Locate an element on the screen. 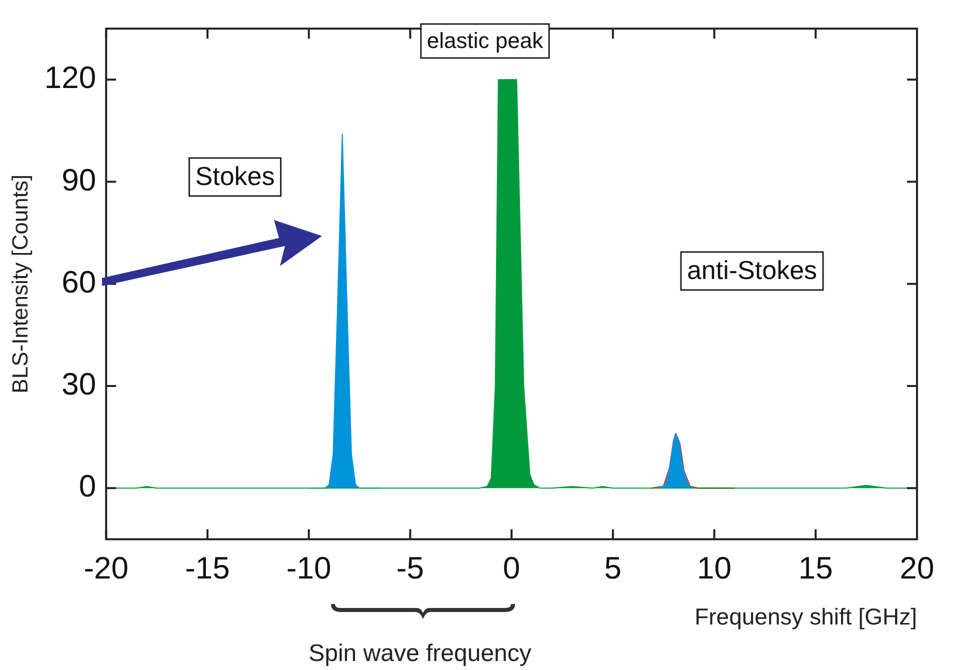 This screenshot has width=953, height=670. x-tick-label: -5 is located at coordinates (410, 568).